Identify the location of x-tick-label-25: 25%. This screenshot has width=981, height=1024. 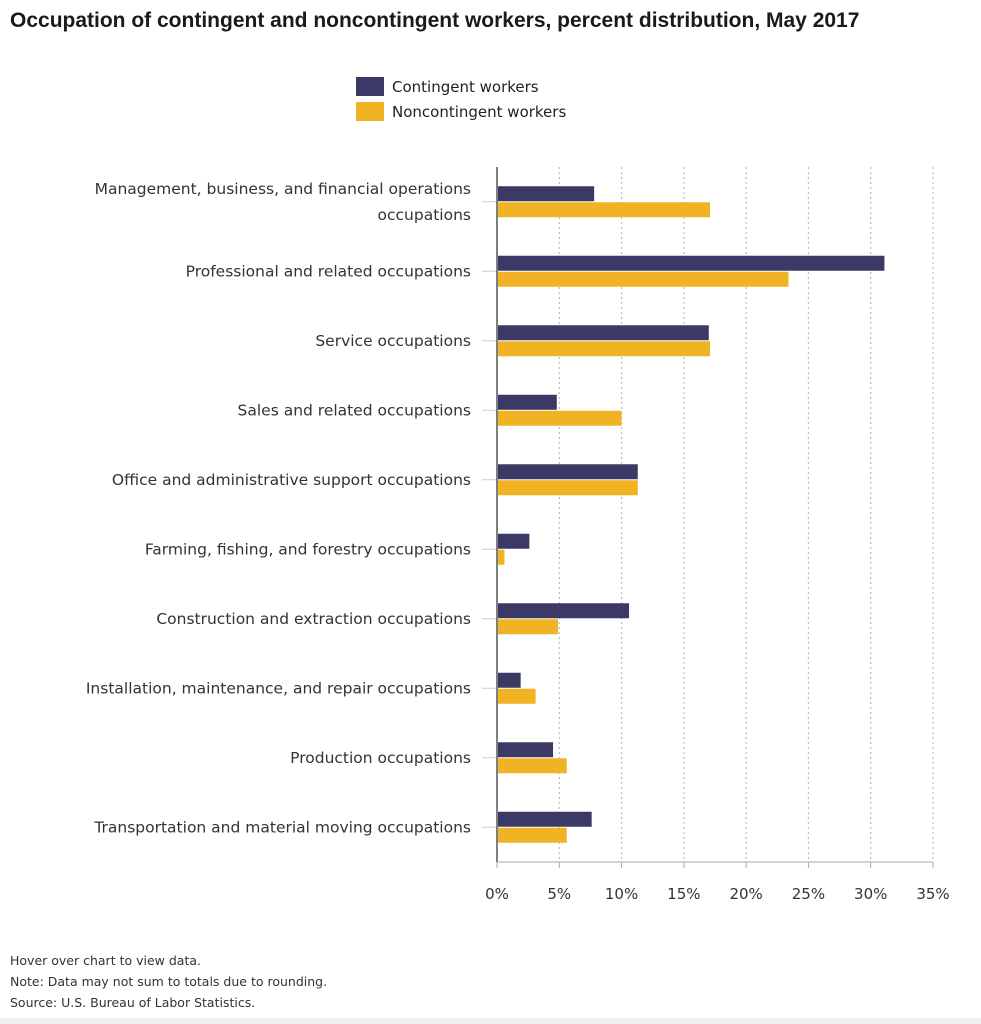
(808, 894).